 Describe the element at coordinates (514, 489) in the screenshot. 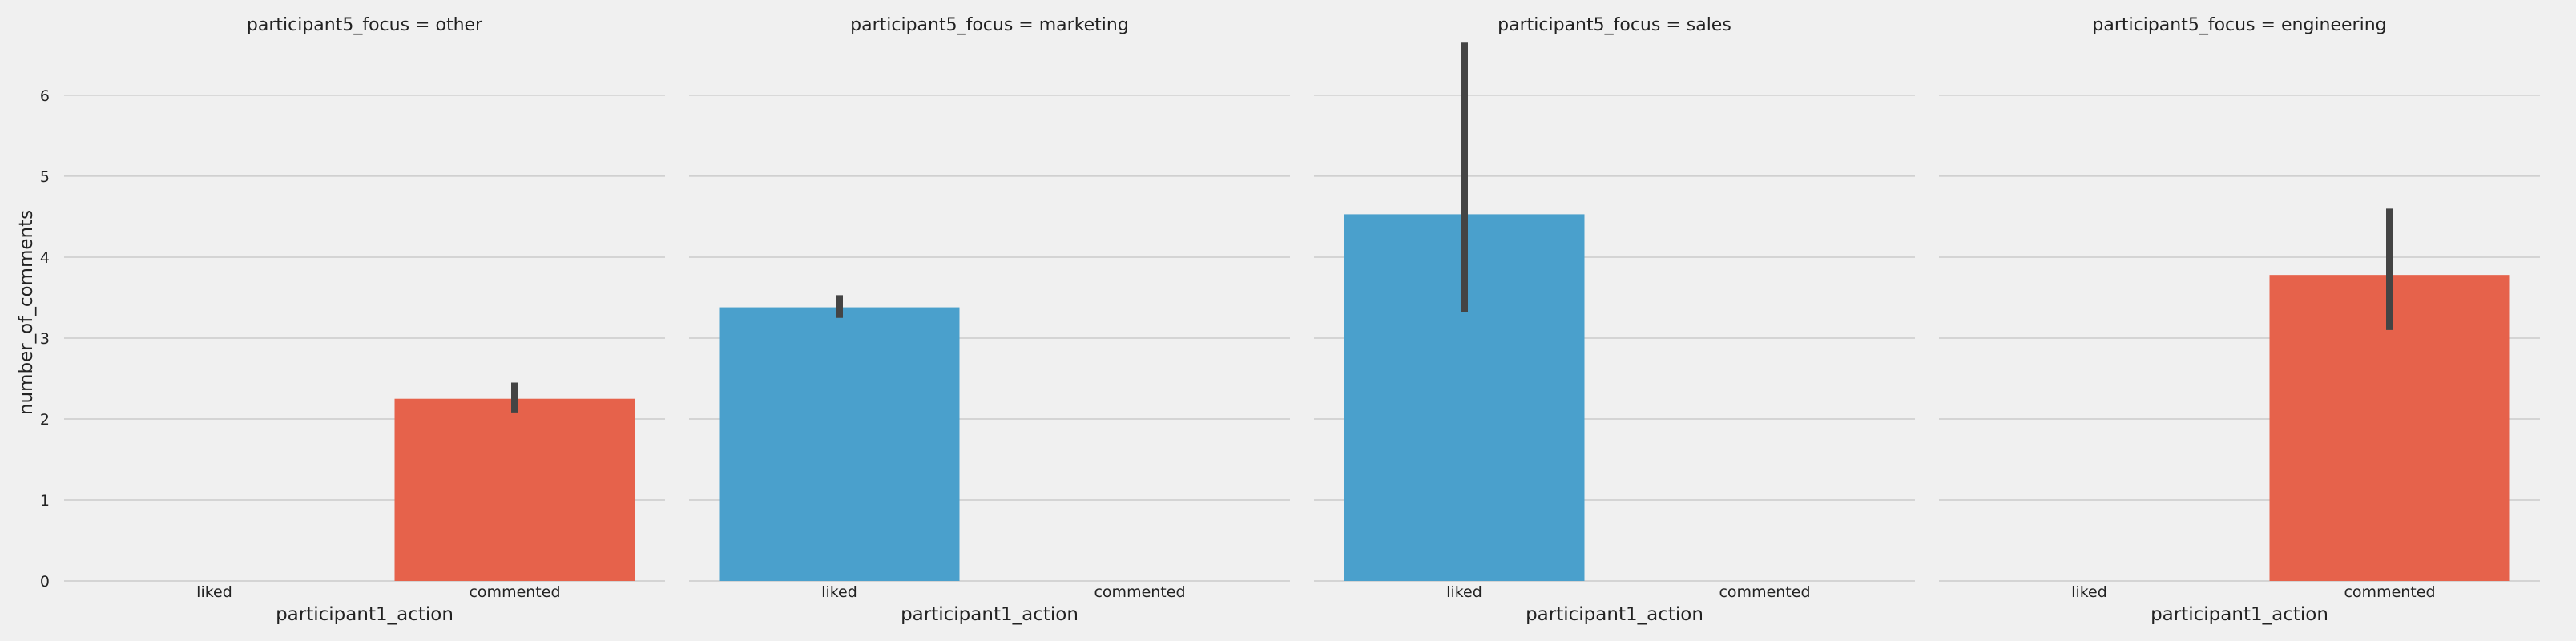

I see `bar-commented` at that location.